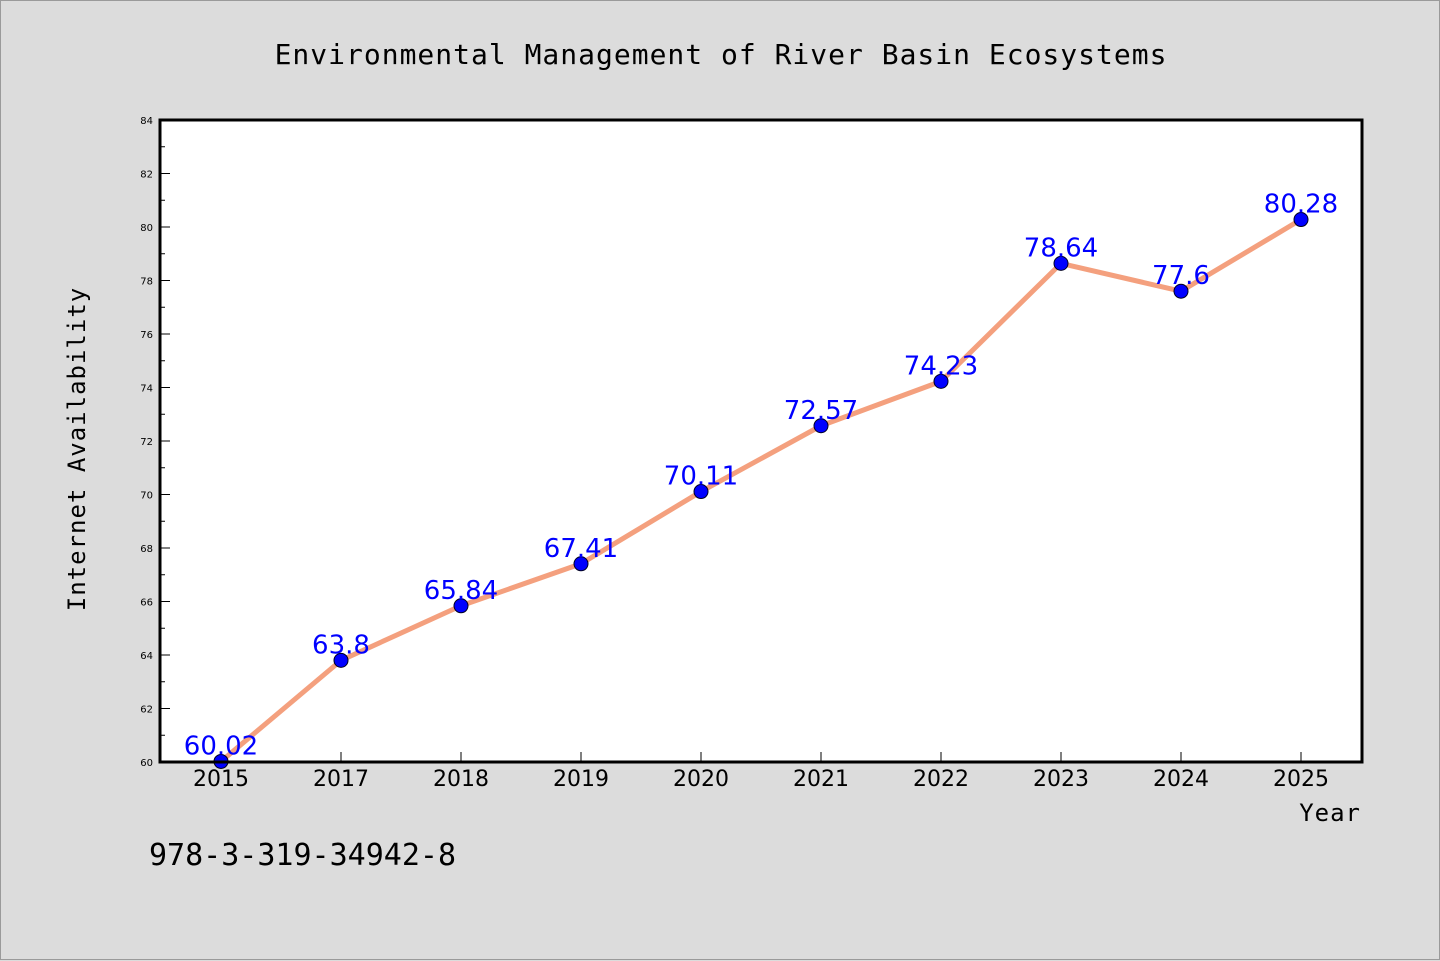  Describe the element at coordinates (146, 389) in the screenshot. I see `y-tick-label: 74` at that location.